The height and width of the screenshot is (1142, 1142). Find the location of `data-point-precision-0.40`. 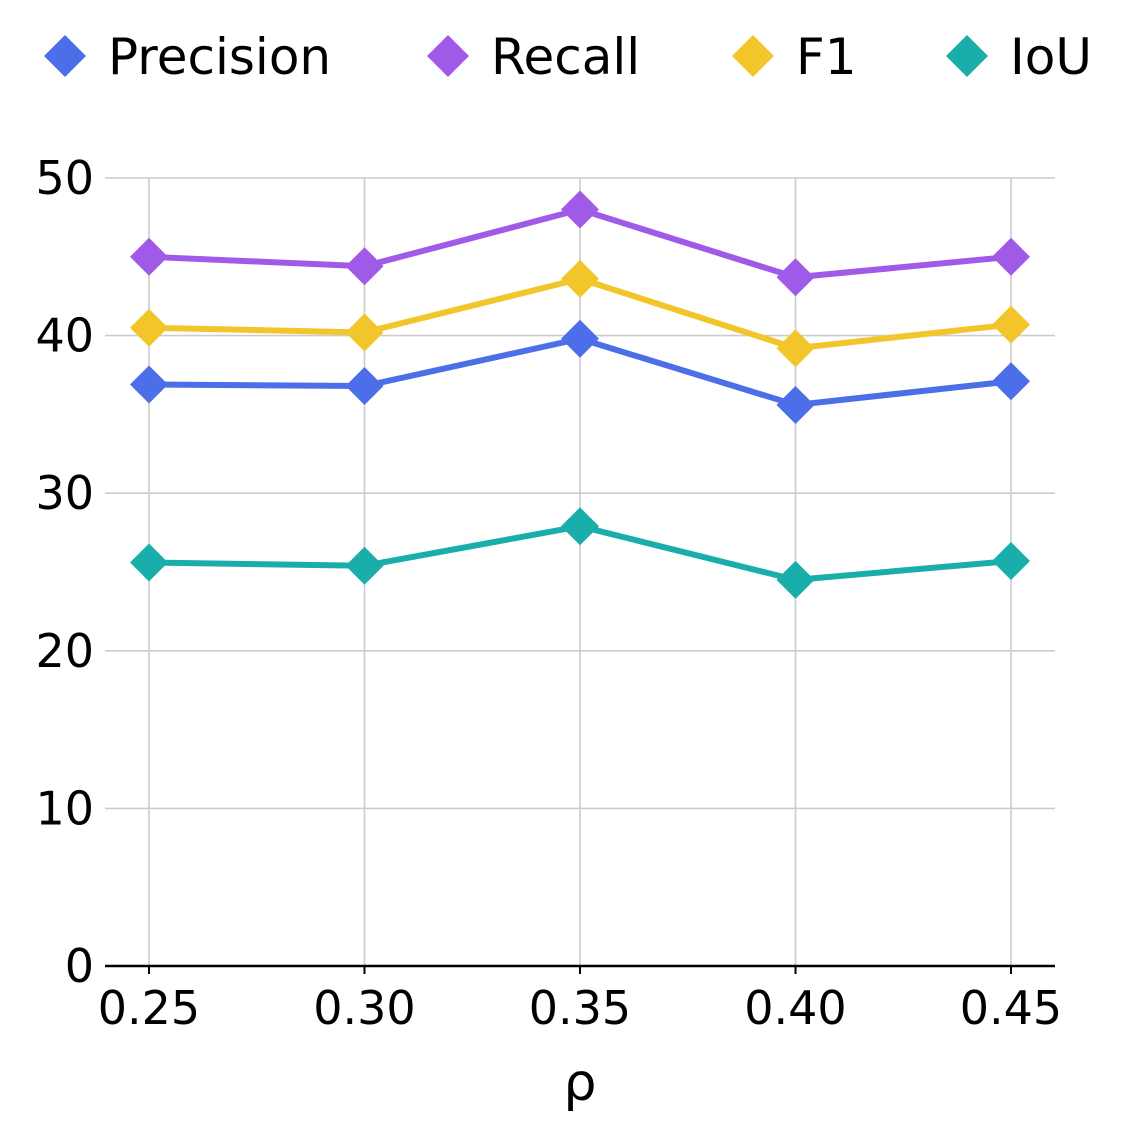

data-point-precision-0.40 is located at coordinates (795, 404).